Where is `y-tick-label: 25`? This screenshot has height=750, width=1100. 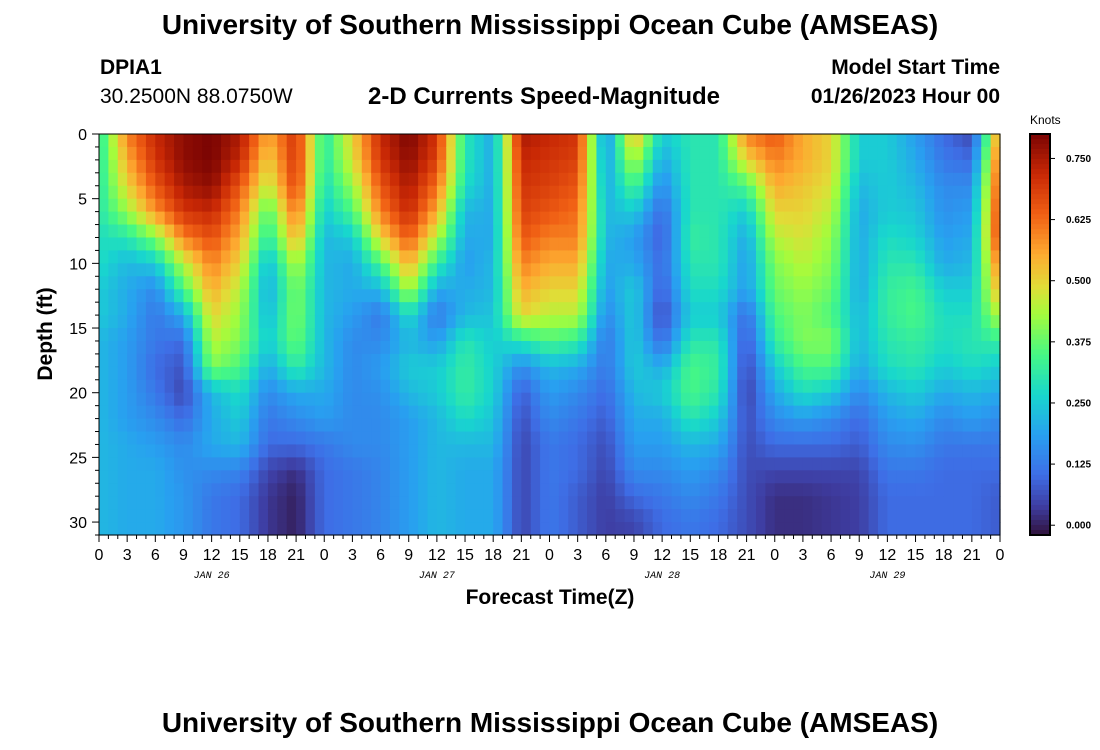 y-tick-label: 25 is located at coordinates (78, 458).